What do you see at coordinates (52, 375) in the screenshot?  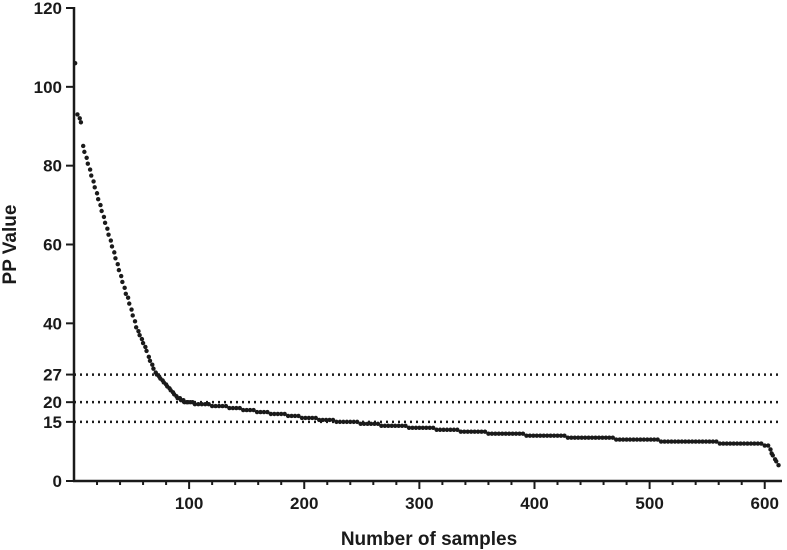 I see `y-tick-label-27: 27` at bounding box center [52, 375].